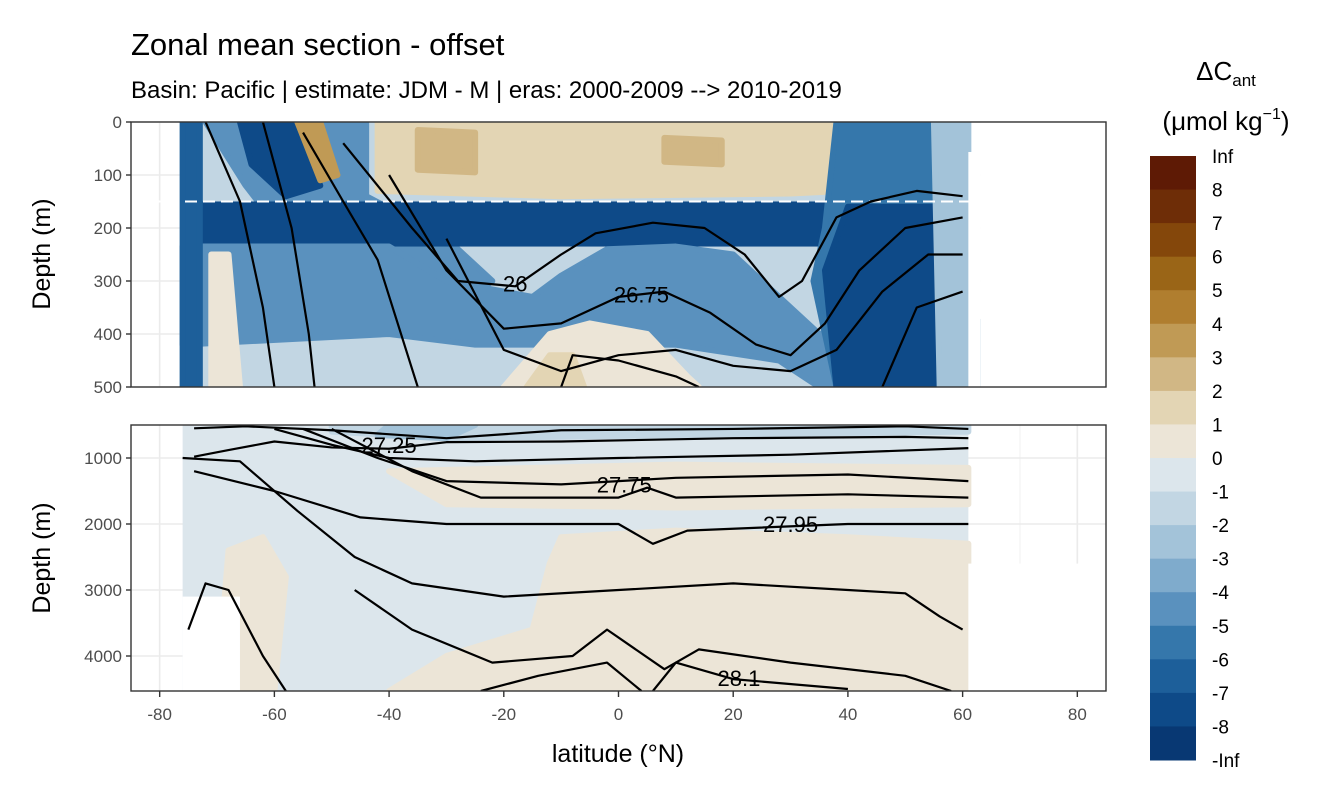  What do you see at coordinates (618, 714) in the screenshot?
I see `x-tick-label: 0` at bounding box center [618, 714].